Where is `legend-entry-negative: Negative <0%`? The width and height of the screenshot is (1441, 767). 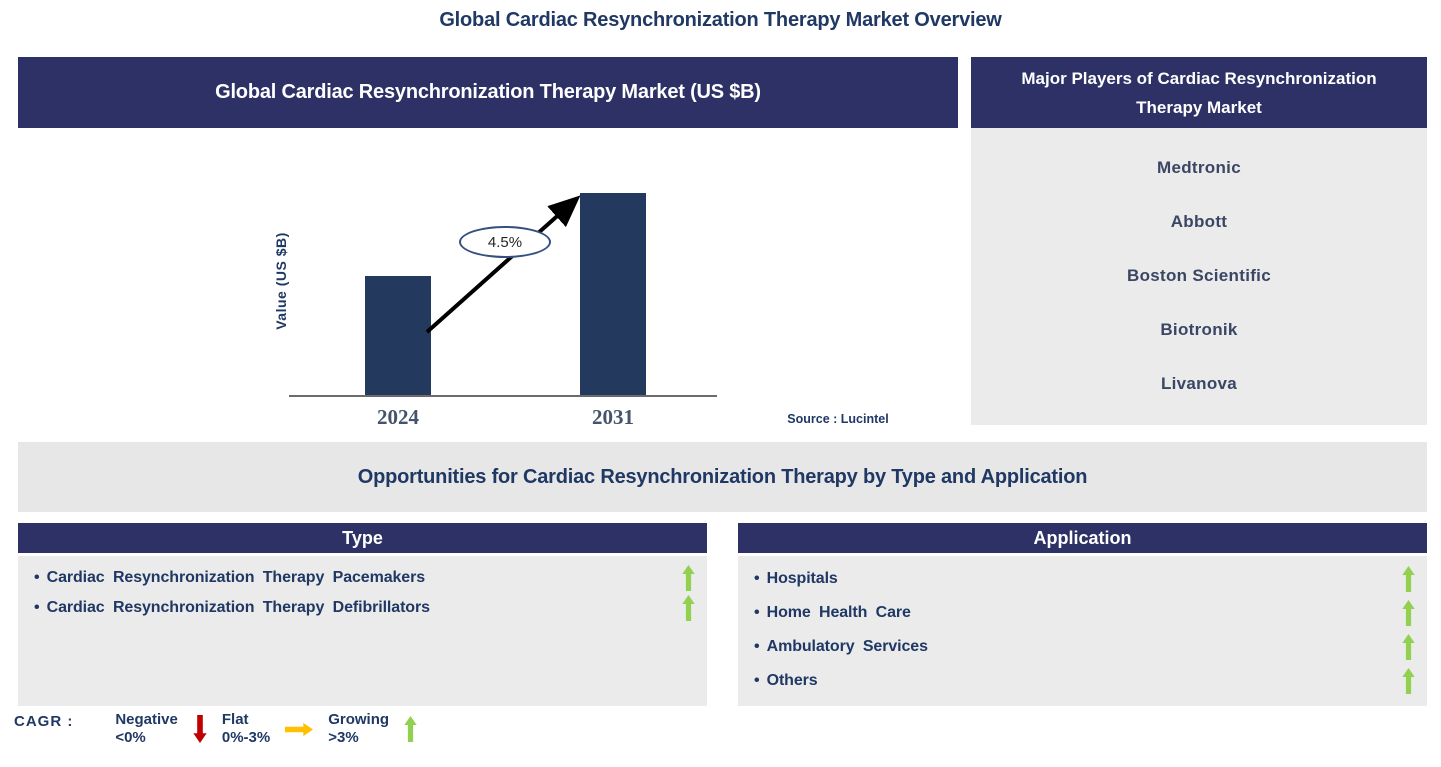
legend-entry-negative: Negative <0% is located at coordinates (146, 729).